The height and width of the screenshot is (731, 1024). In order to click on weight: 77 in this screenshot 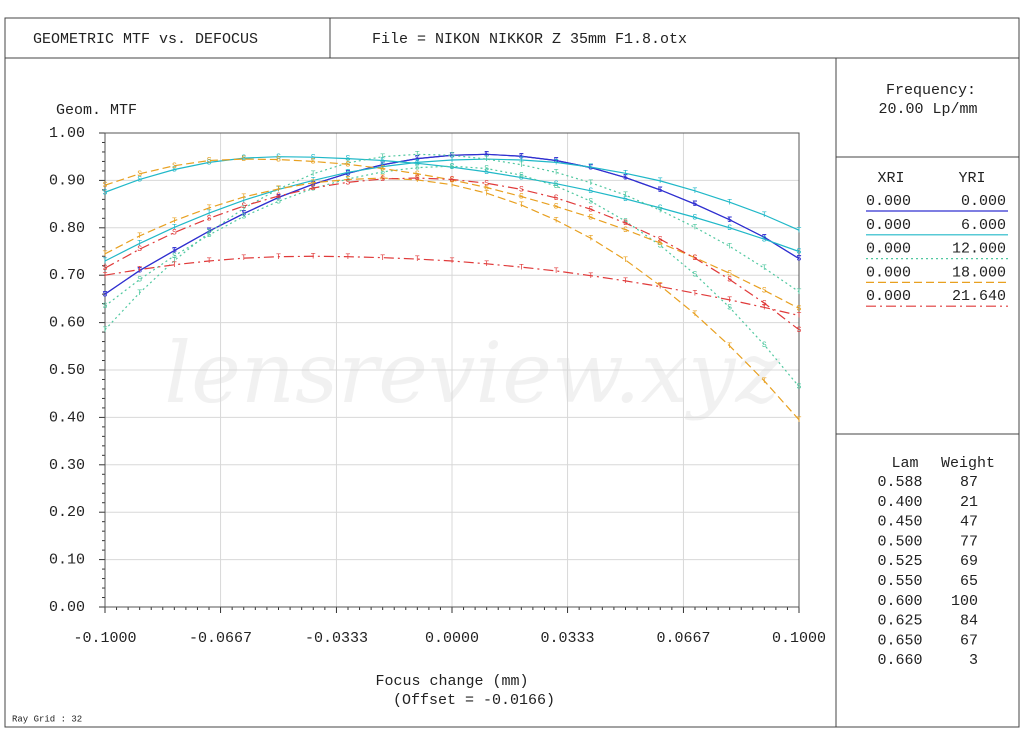, I will do `click(969, 541)`.